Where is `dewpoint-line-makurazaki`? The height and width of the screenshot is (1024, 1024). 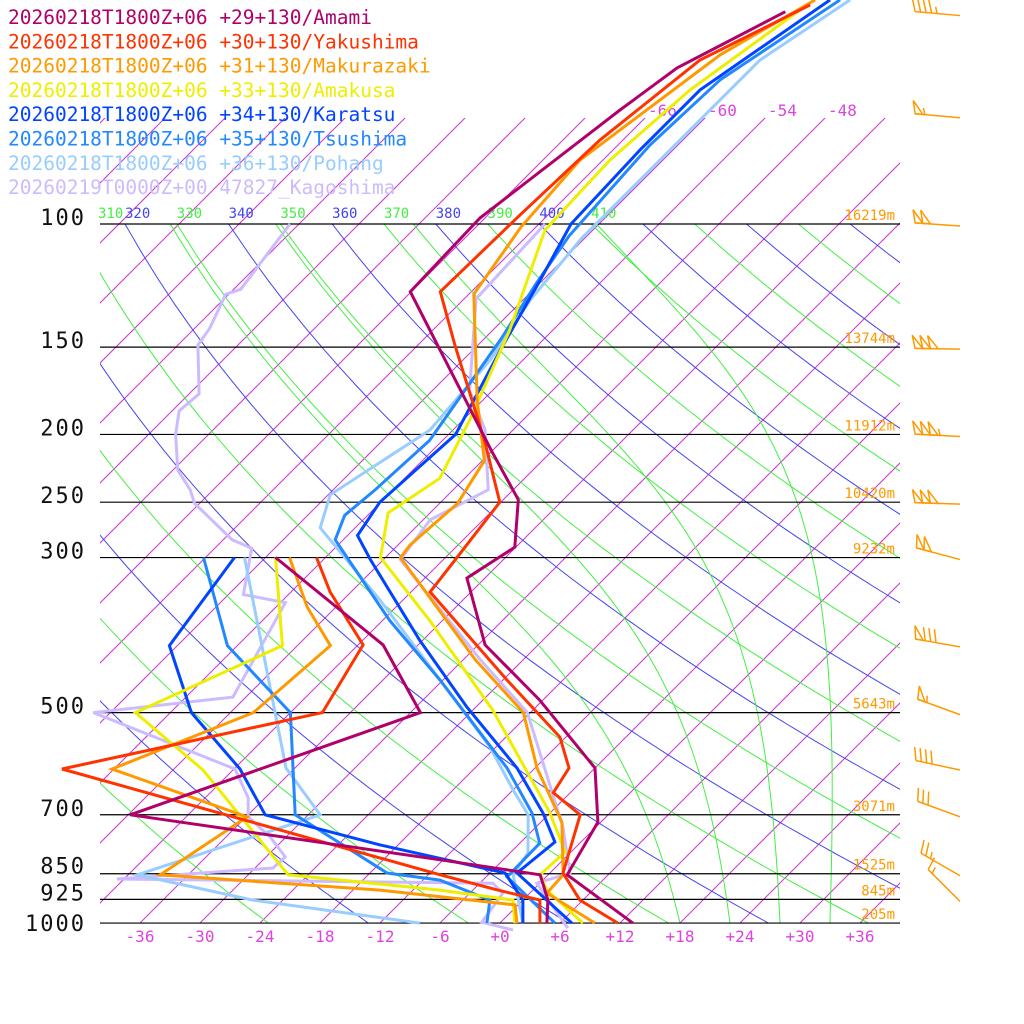 dewpoint-line-makurazaki is located at coordinates (313, 740).